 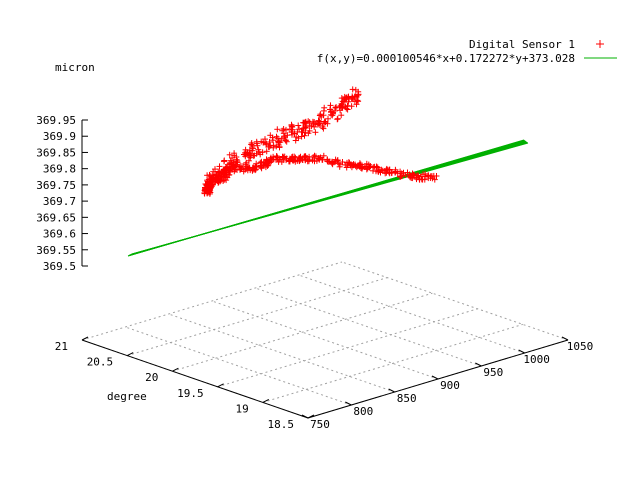 I want to click on z-tick-label-1: 369.55, so click(x=56, y=250).